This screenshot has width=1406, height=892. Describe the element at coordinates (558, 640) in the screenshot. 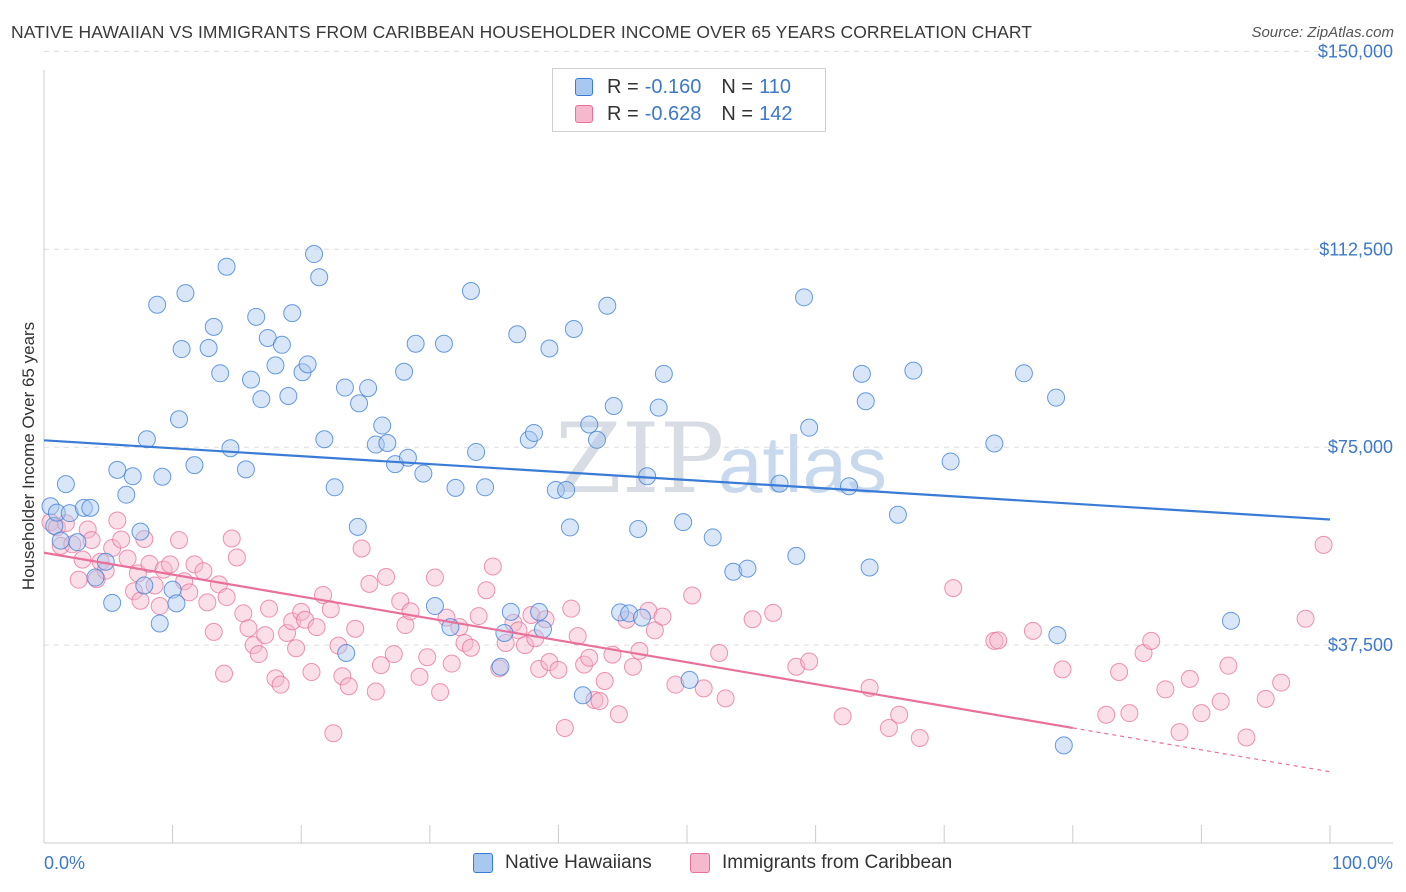

I see `trend-line-caribbean` at that location.